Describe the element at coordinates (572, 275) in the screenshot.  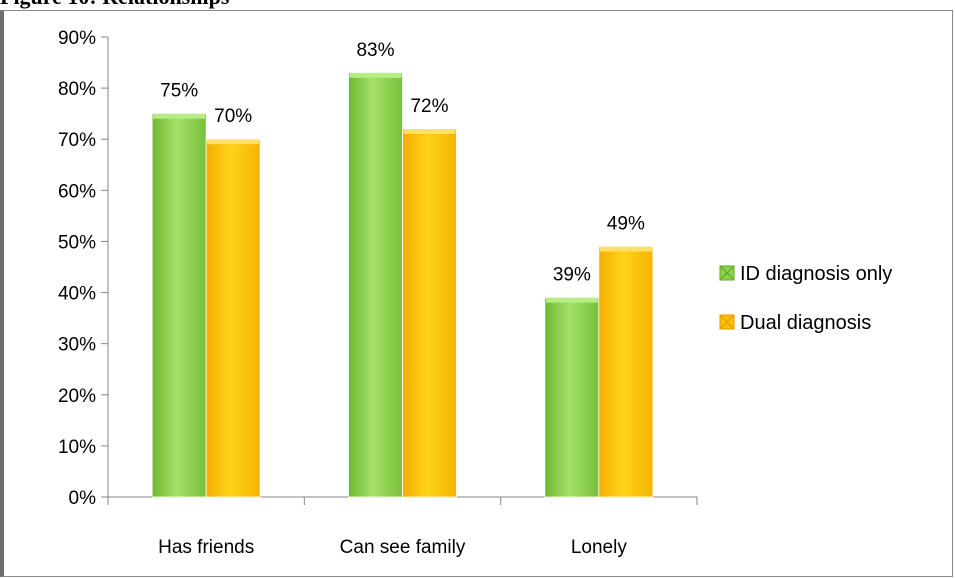
I see `data-label: 39%` at that location.